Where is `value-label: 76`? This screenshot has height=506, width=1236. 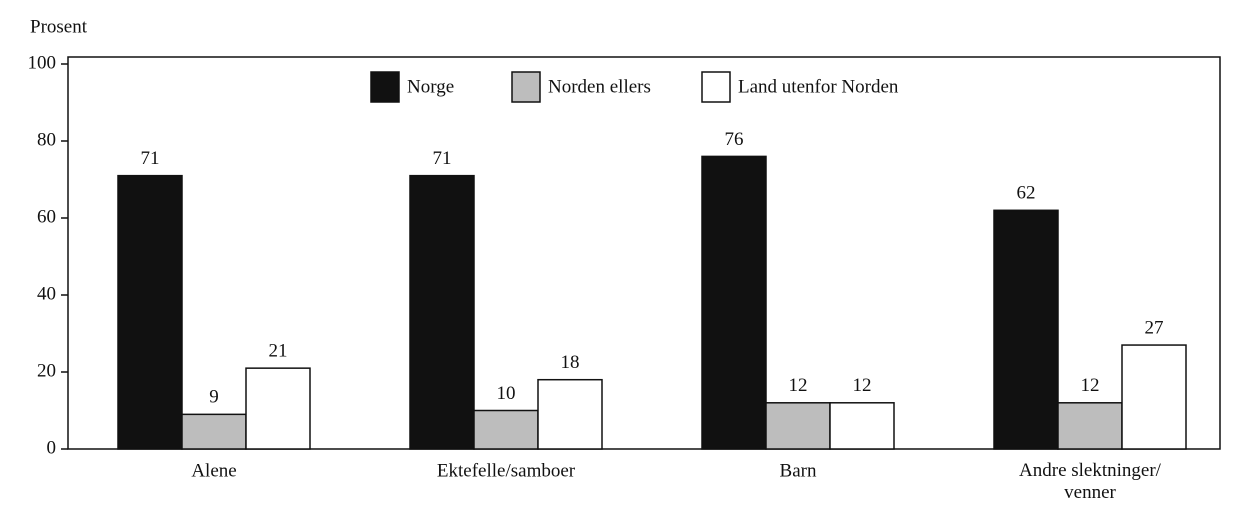 value-label: 76 is located at coordinates (734, 139).